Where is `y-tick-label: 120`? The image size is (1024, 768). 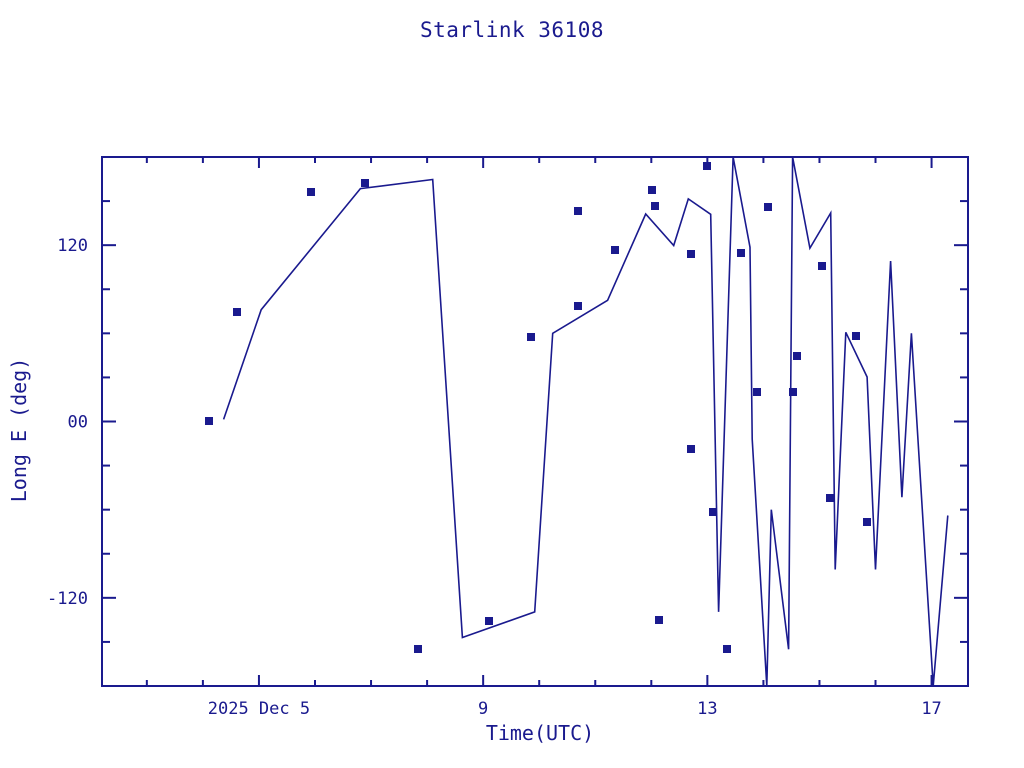 y-tick-label: 120 is located at coordinates (72, 246).